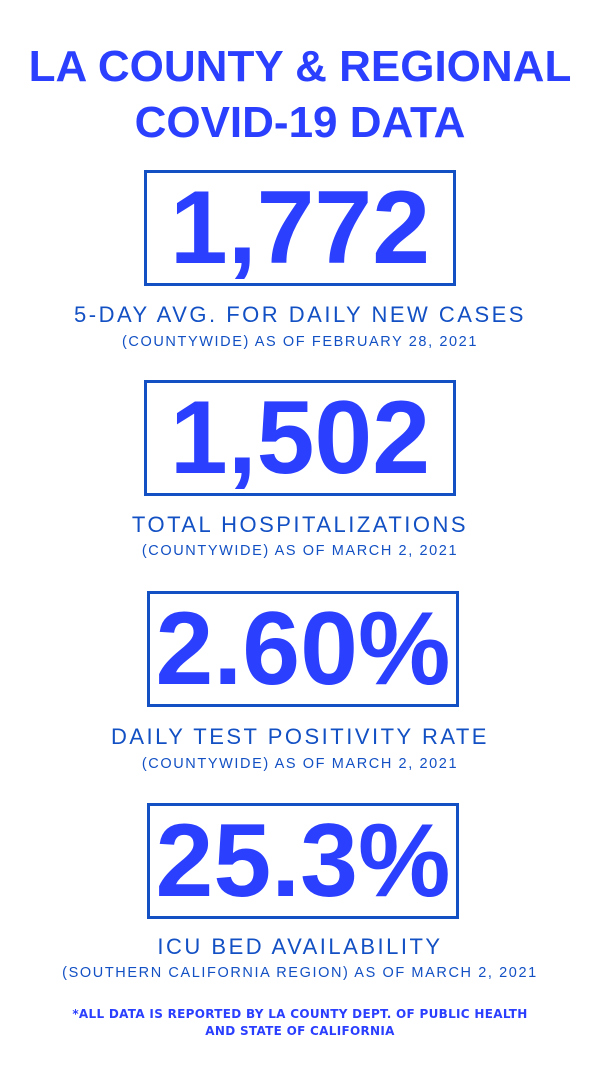  I want to click on stat-label: 5-DAY AVG. FOR DAILY NEW CASES, so click(300, 314).